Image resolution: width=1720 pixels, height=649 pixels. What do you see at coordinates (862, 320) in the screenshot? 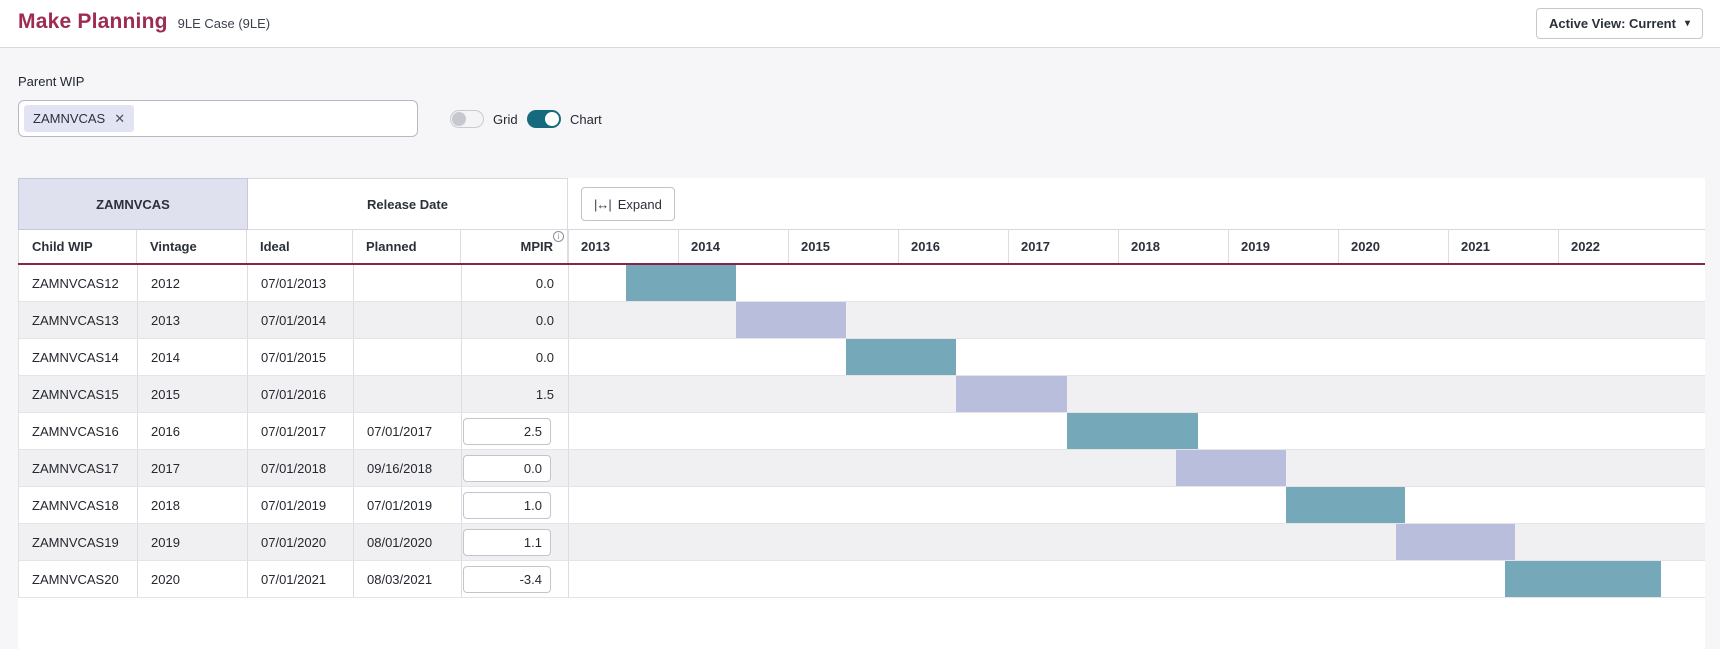
I see `table-row: ZAMNVCAS13 2013 07/01/2014 0.0` at bounding box center [862, 320].